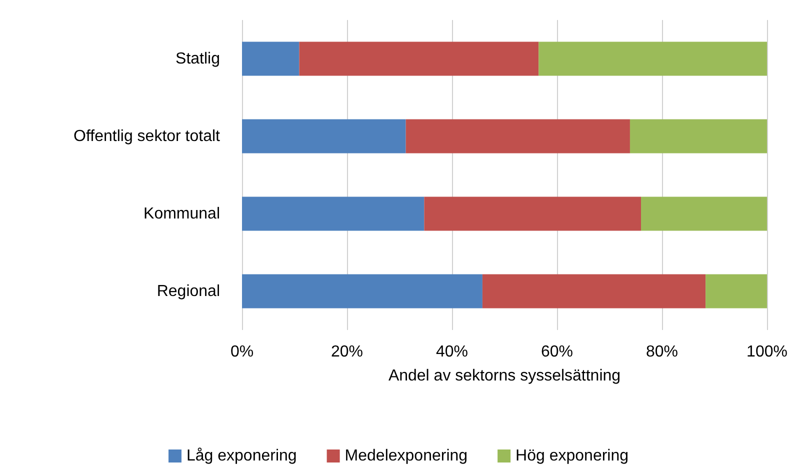 The image size is (797, 475). I want to click on y-tick-label: Regional, so click(188, 291).